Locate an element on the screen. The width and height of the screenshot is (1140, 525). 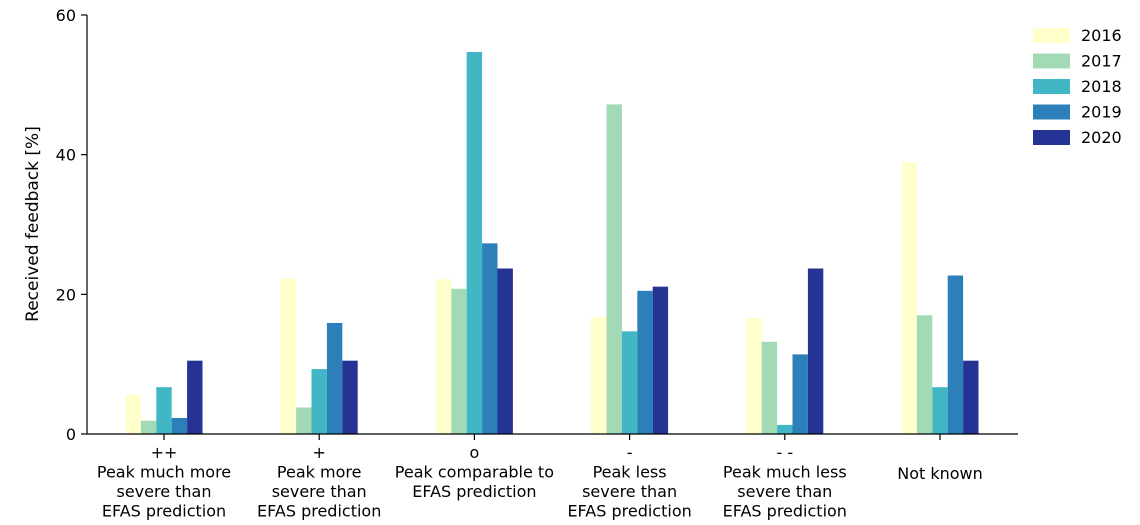
x-category-label: Peak much more is located at coordinates (164, 472).